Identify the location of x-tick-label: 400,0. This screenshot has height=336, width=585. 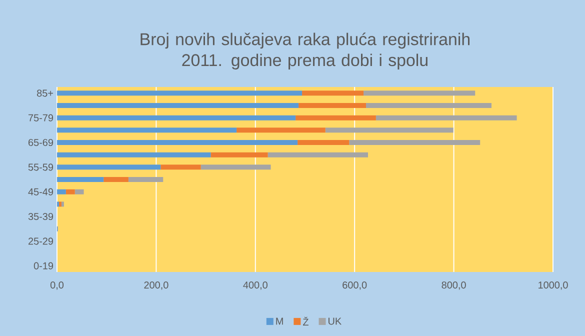
(255, 286).